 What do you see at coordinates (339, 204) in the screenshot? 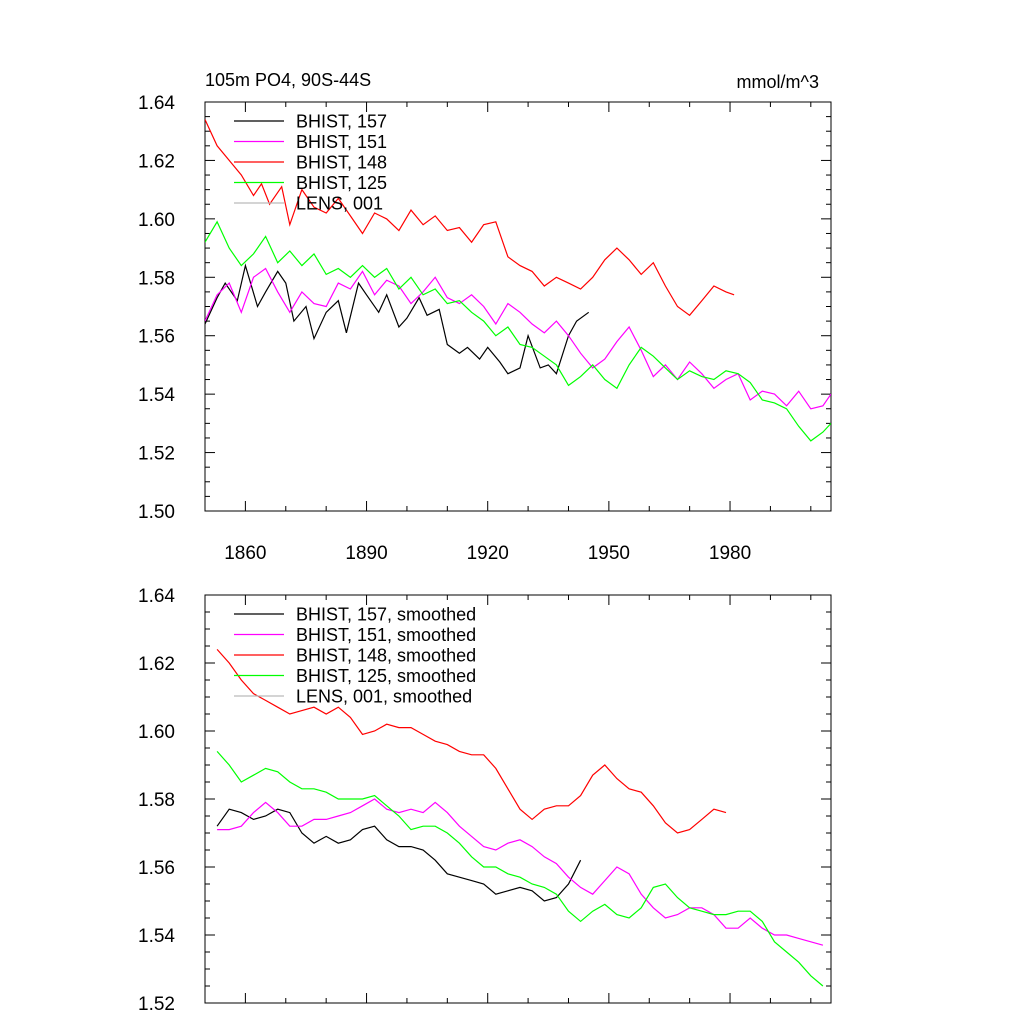
I see `legend-label: LENS, 001` at bounding box center [339, 204].